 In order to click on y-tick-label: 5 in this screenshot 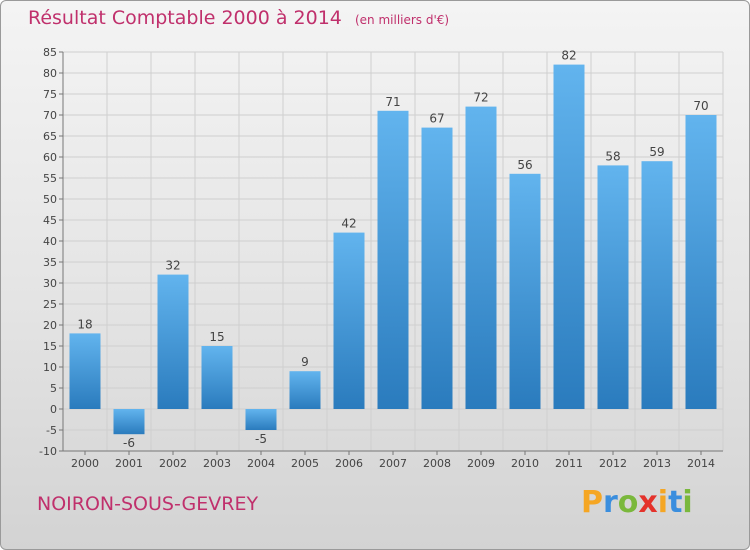, I will do `click(53, 388)`.